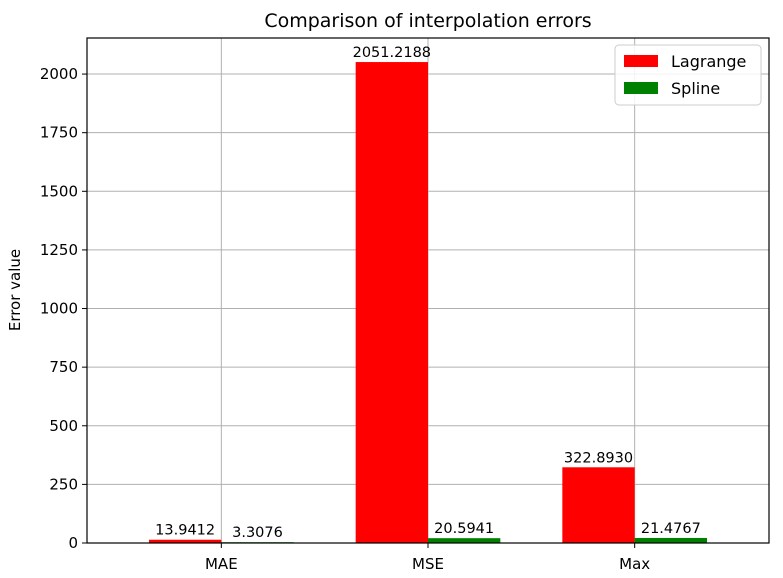  I want to click on y-axis-label: Error value, so click(15, 290).